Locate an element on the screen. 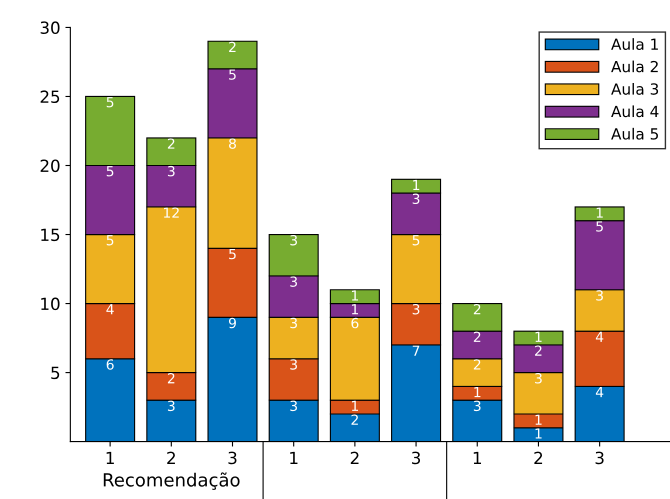 The height and width of the screenshot is (499, 670). data-label: 7 is located at coordinates (416, 351).